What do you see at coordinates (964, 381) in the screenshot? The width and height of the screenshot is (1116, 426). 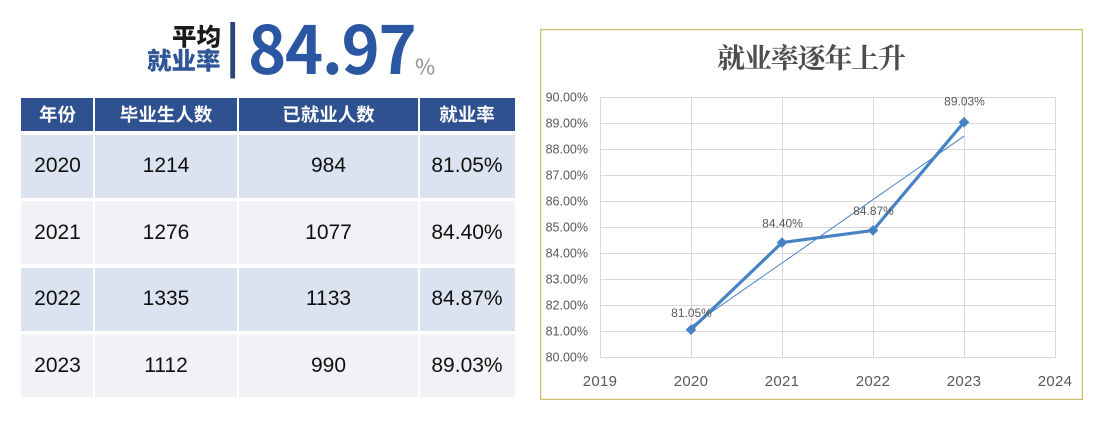 I see `svg-text: 2023` at bounding box center [964, 381].